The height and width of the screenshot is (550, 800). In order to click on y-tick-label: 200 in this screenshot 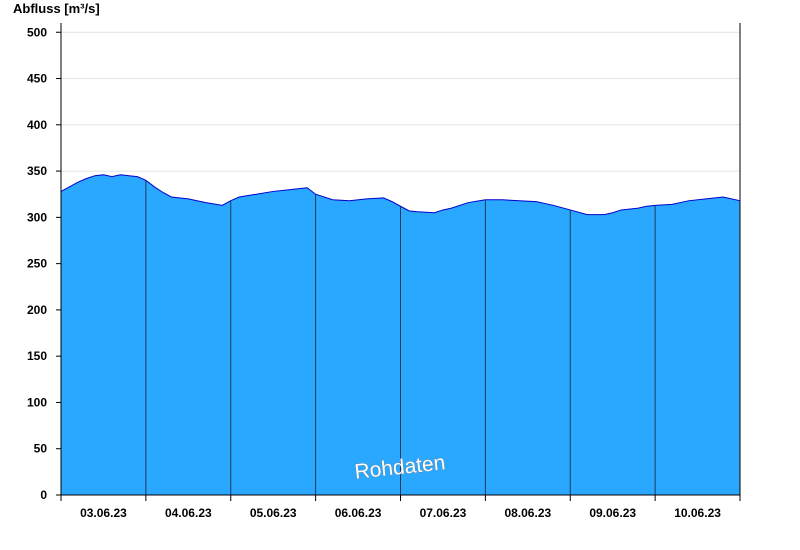, I will do `click(37, 310)`.